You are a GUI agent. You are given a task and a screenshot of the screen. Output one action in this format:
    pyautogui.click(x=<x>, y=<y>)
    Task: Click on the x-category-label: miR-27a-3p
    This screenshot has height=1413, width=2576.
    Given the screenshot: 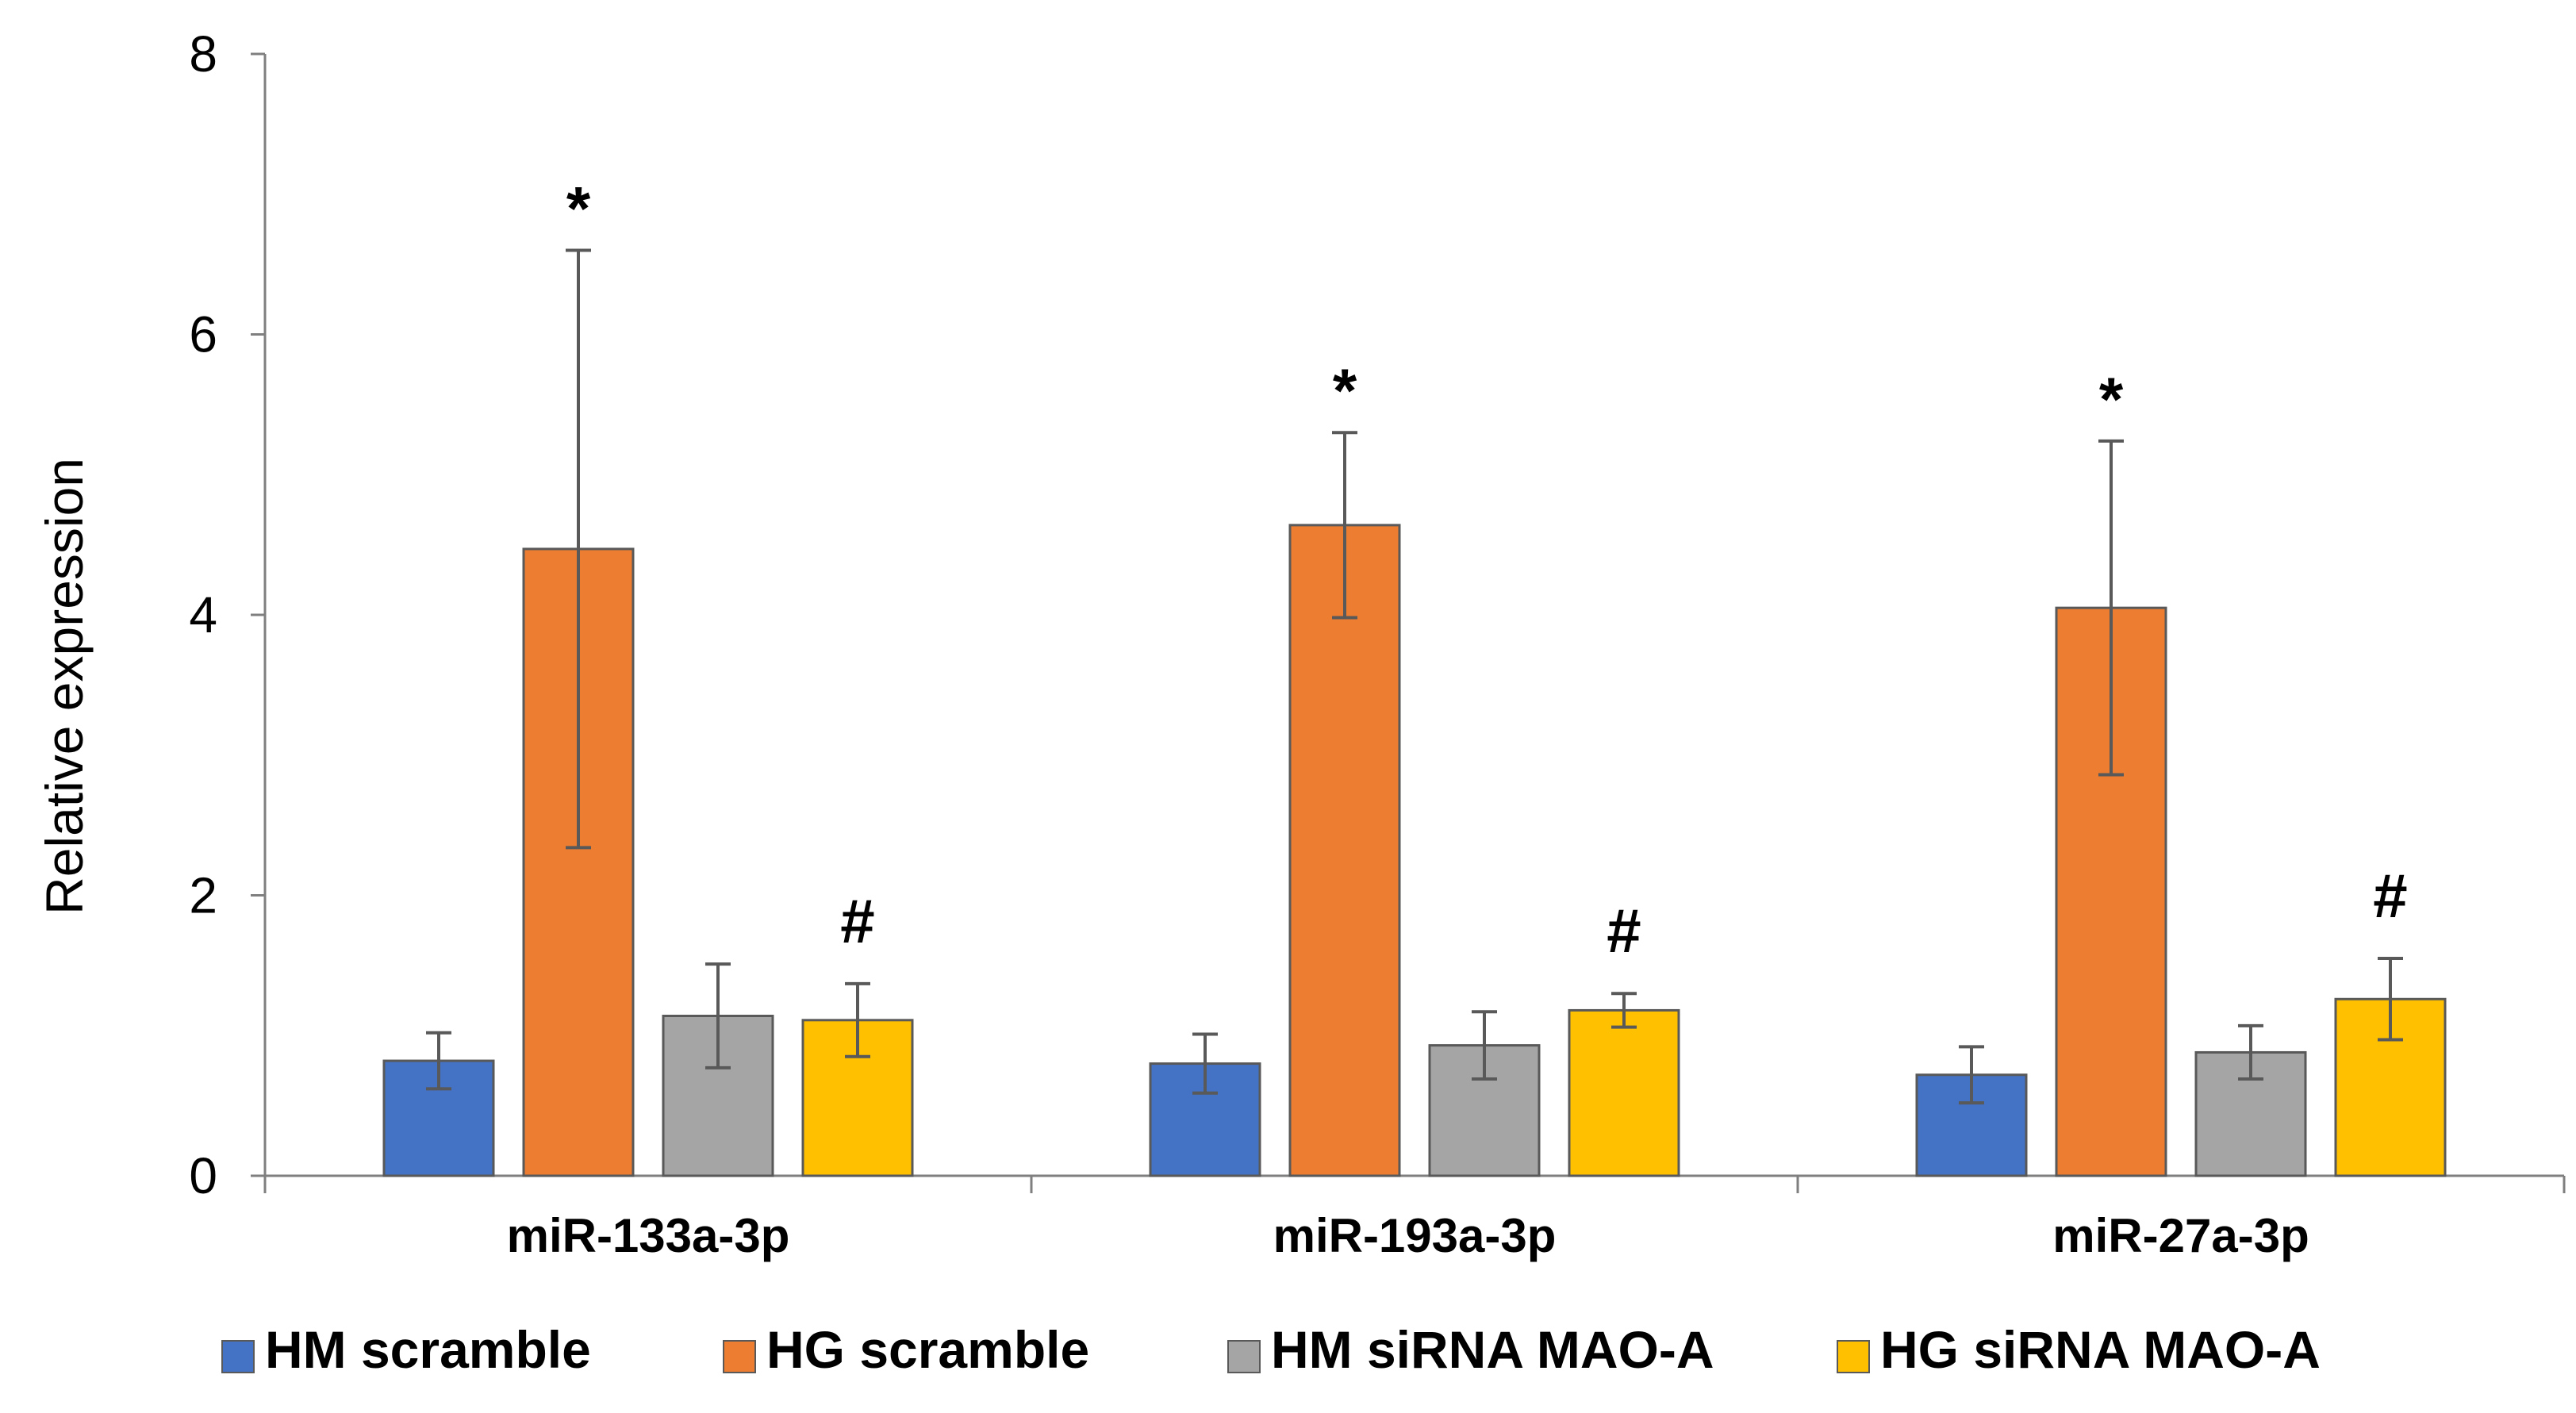 What is the action you would take?
    pyautogui.click(x=2180, y=1236)
    